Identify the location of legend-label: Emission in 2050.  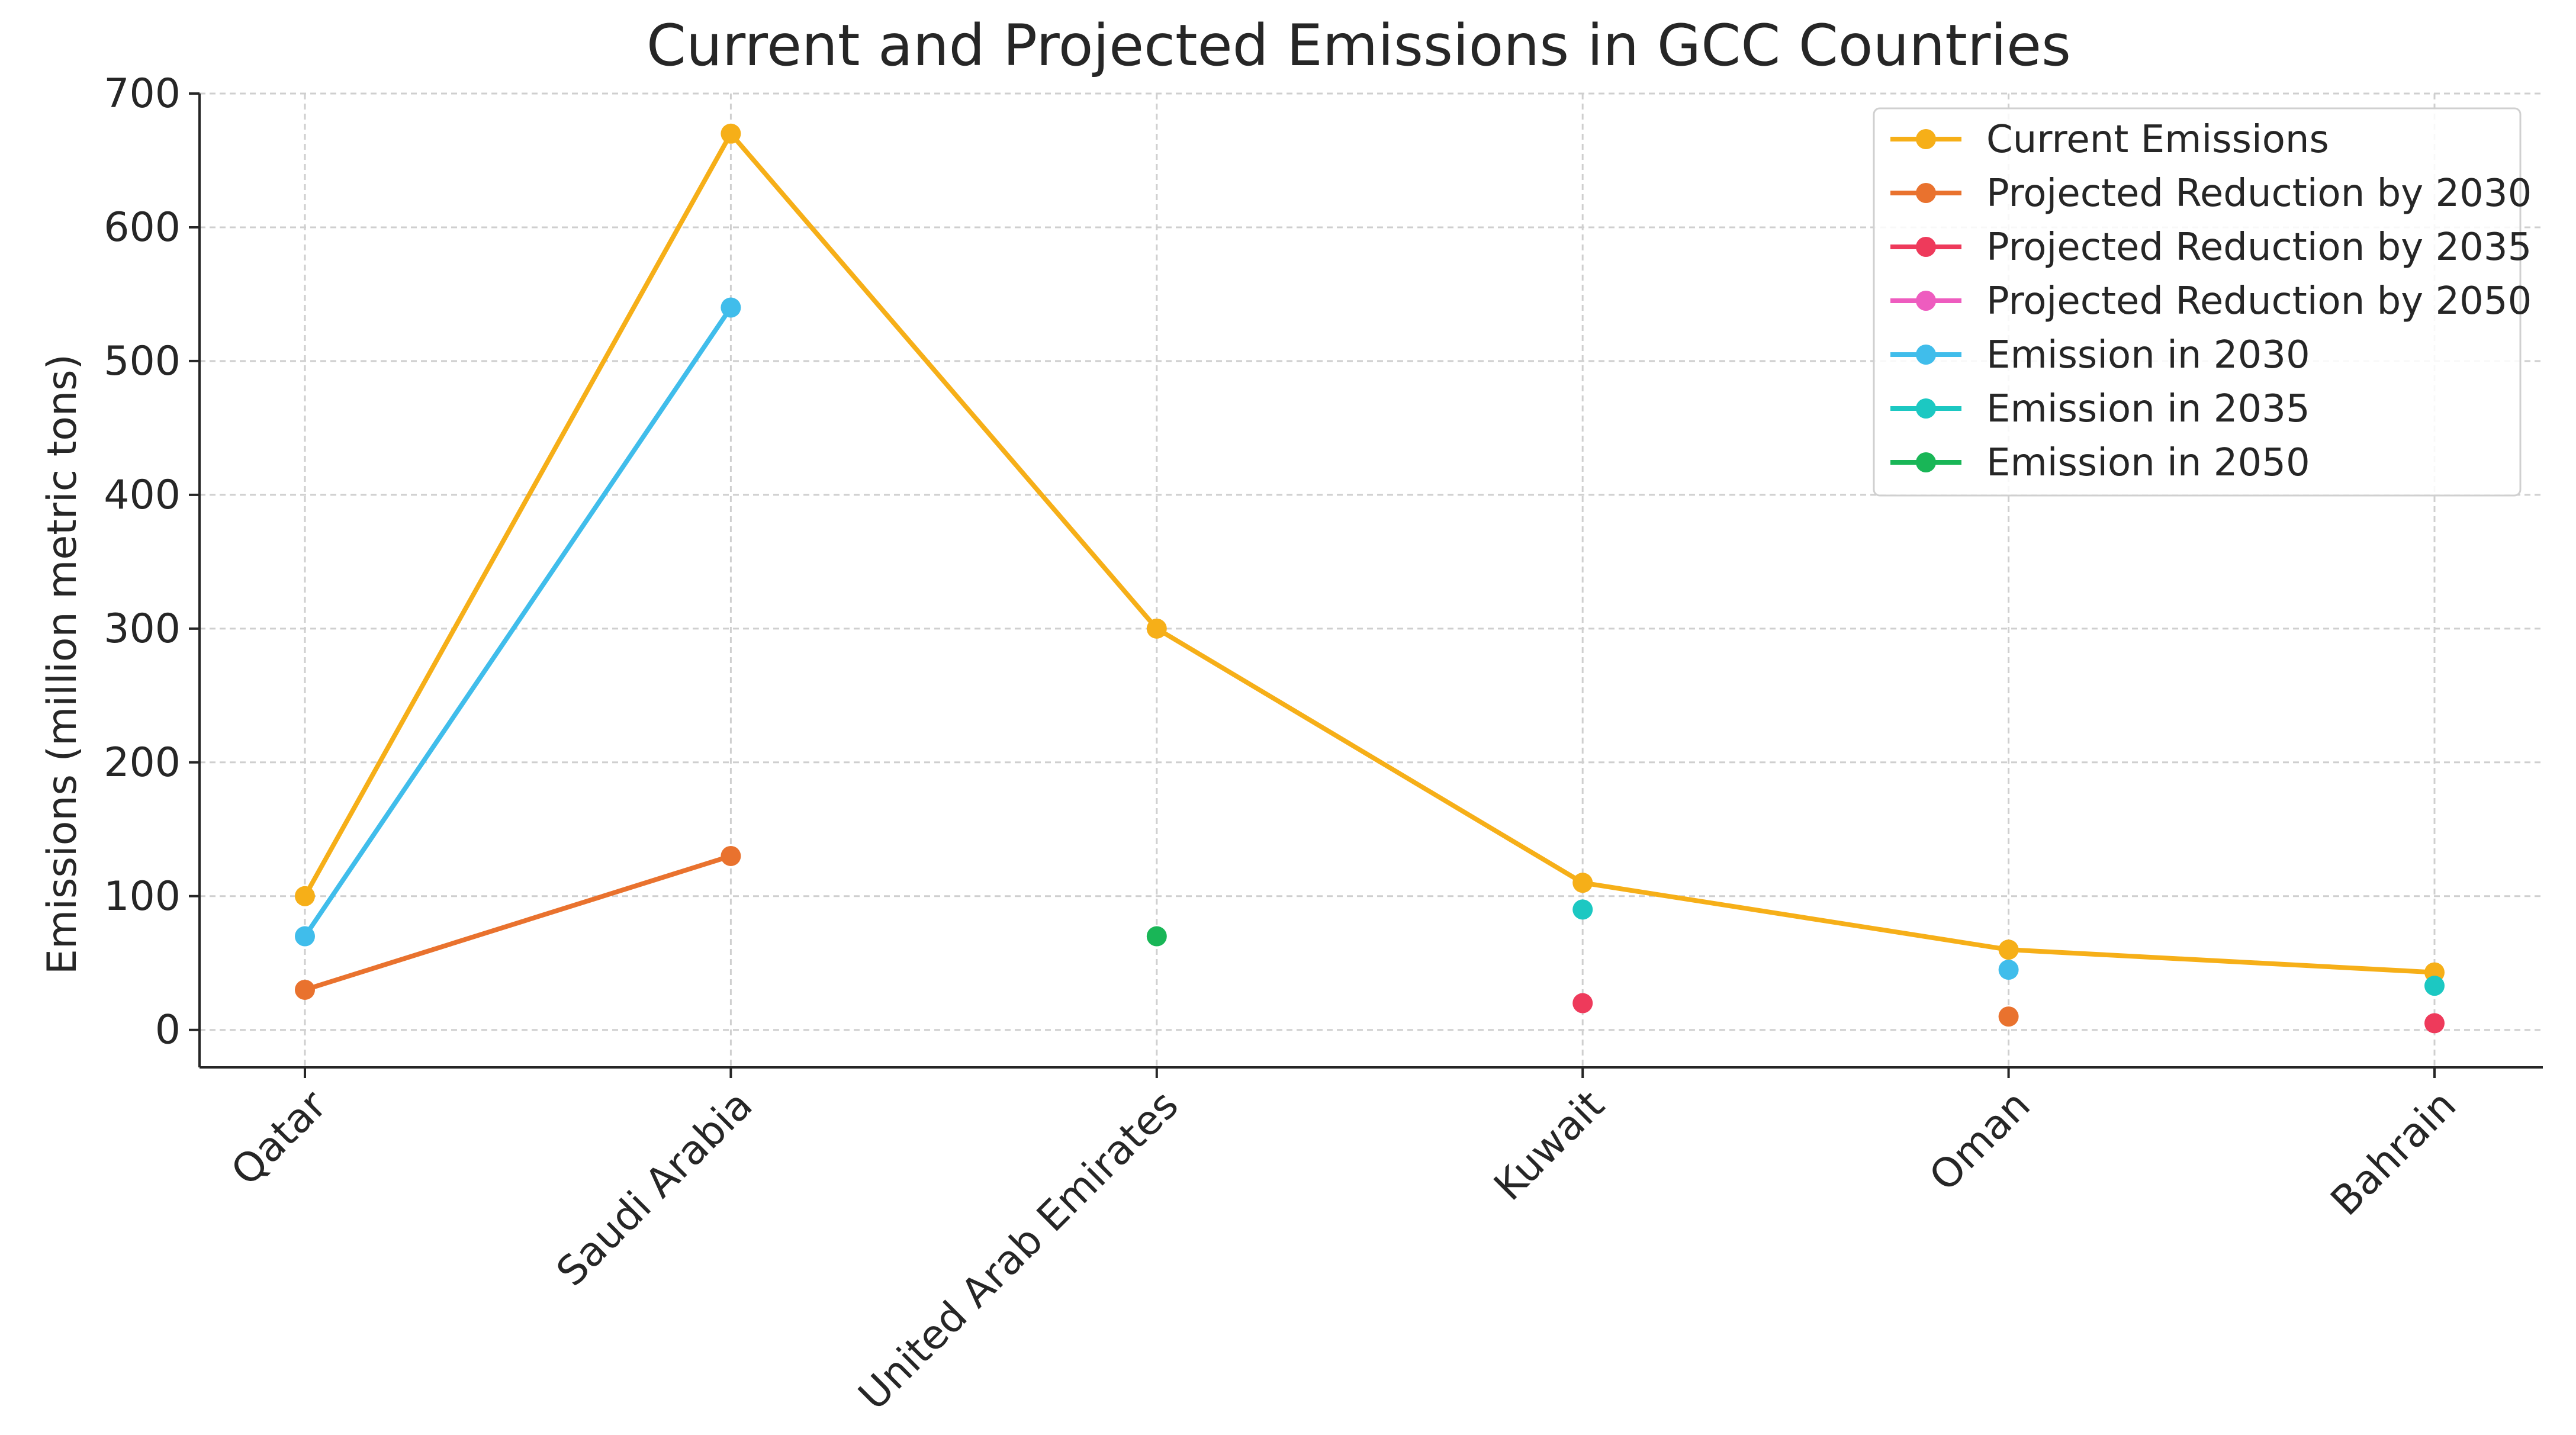
(2148, 463).